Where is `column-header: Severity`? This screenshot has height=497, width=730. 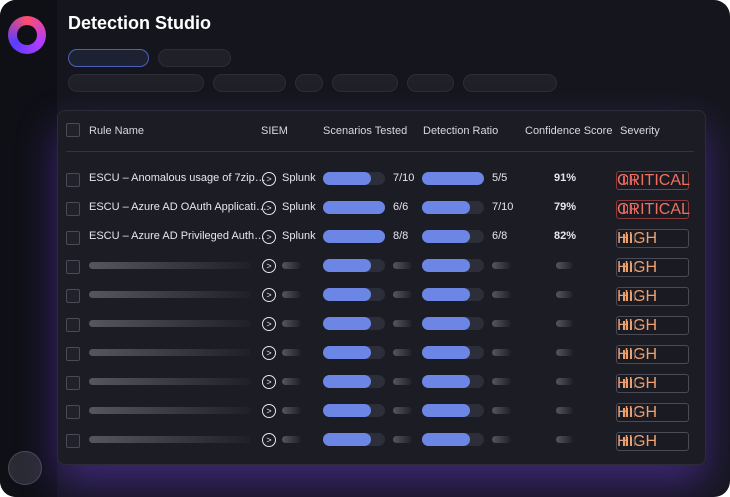 column-header: Severity is located at coordinates (640, 131).